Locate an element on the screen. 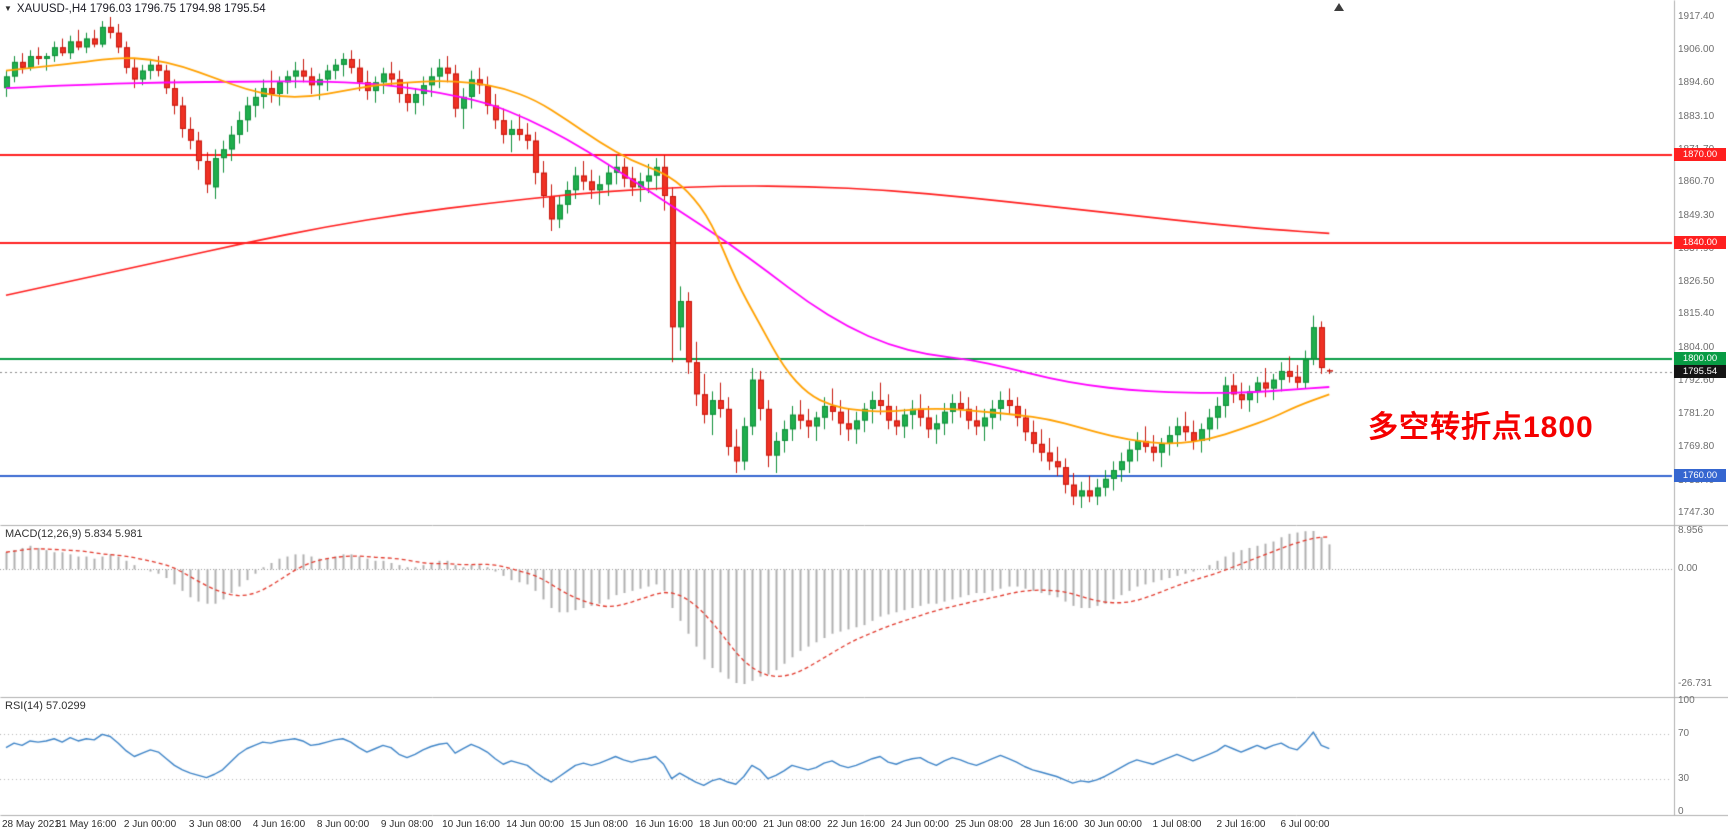 This screenshot has height=839, width=1728. dropdown-arrow-icon: ▼ is located at coordinates (8, 8).